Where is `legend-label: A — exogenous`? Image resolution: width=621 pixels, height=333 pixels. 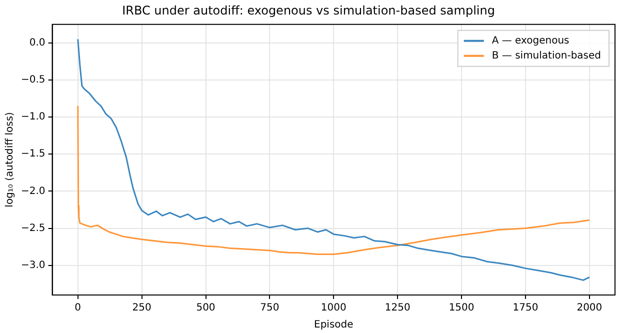
legend-label: A — exogenous is located at coordinates (531, 40).